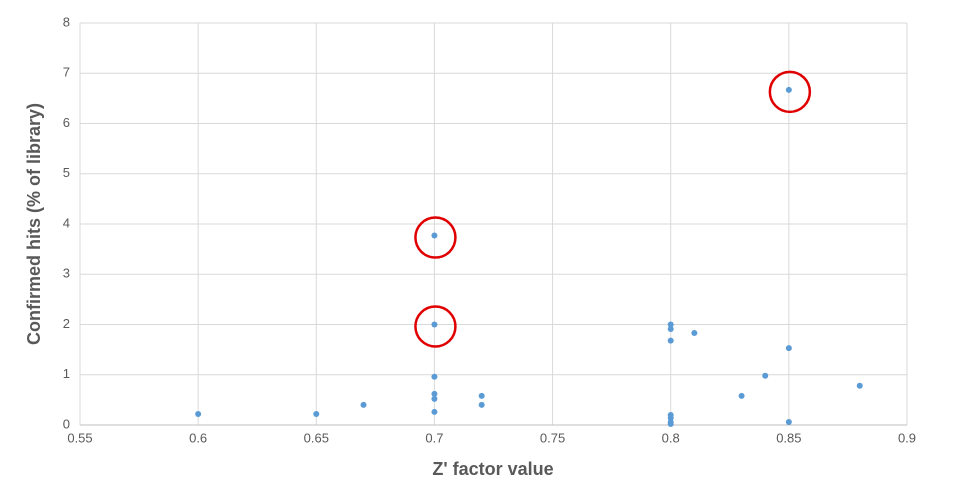 The image size is (954, 487). What do you see at coordinates (66, 423) in the screenshot?
I see `y-tick-label: 0` at bounding box center [66, 423].